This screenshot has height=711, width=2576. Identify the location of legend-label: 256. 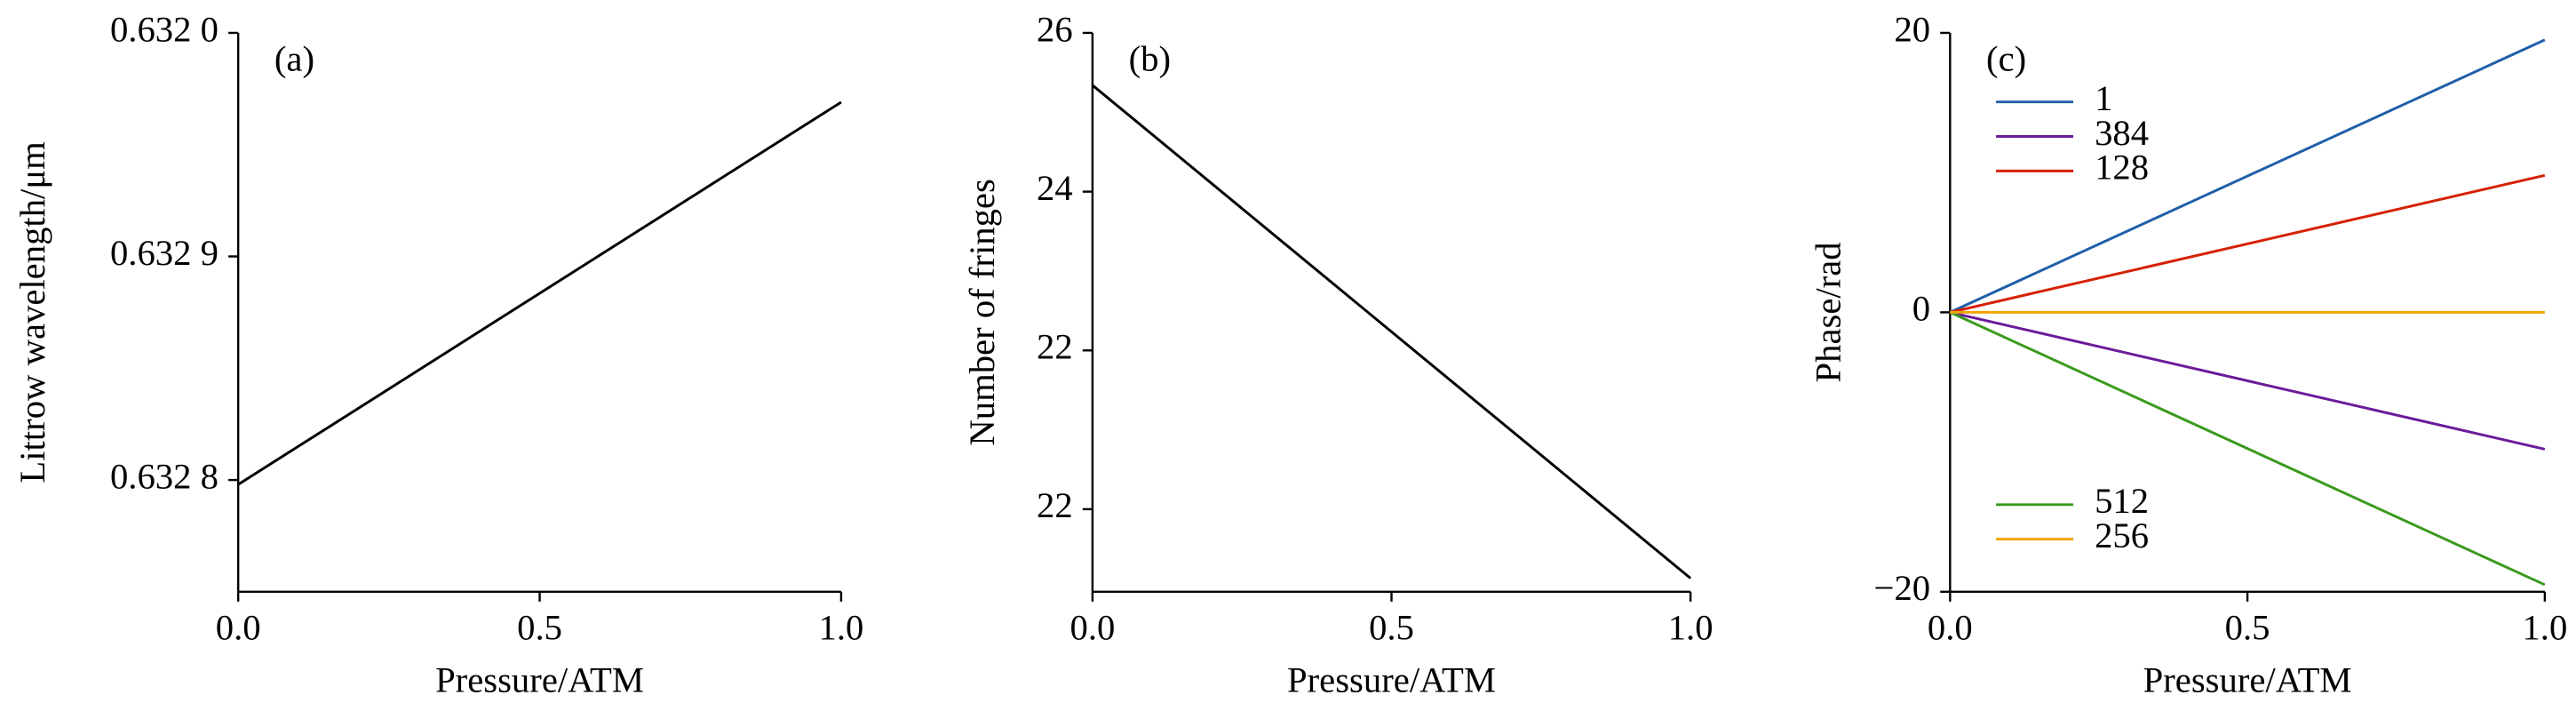
(2122, 535).